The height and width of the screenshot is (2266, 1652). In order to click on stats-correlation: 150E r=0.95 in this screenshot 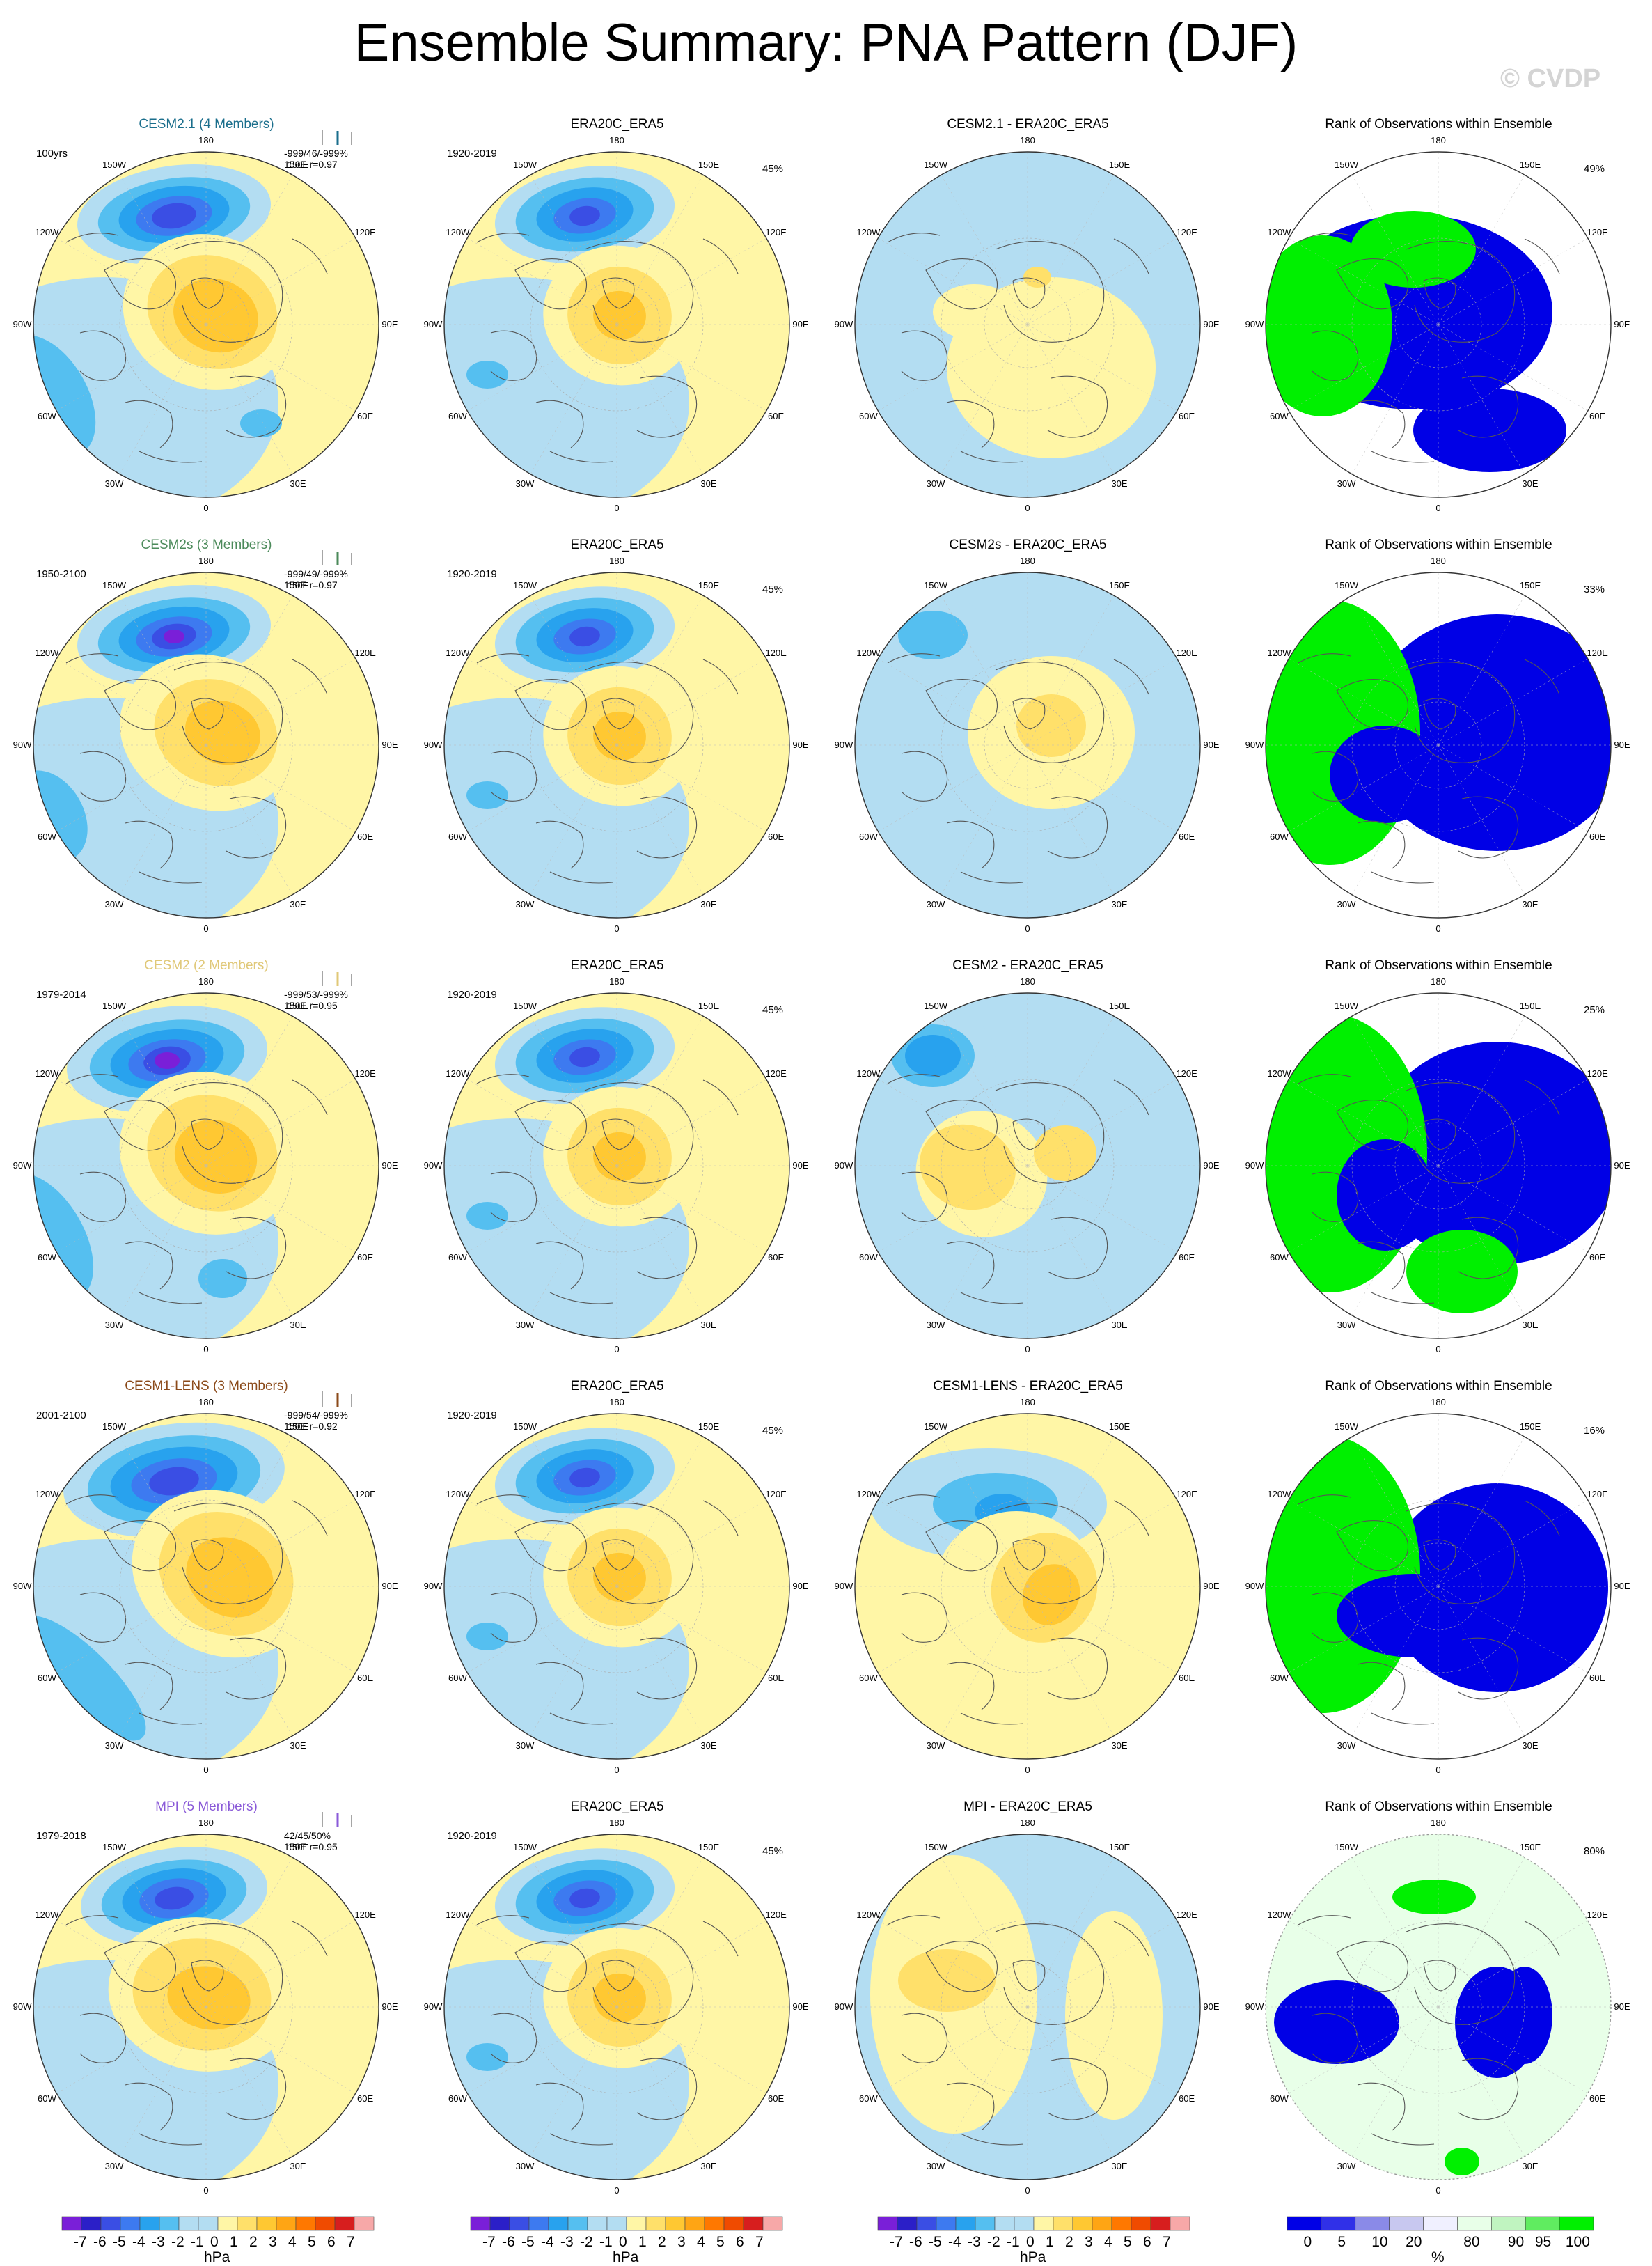, I will do `click(311, 1005)`.